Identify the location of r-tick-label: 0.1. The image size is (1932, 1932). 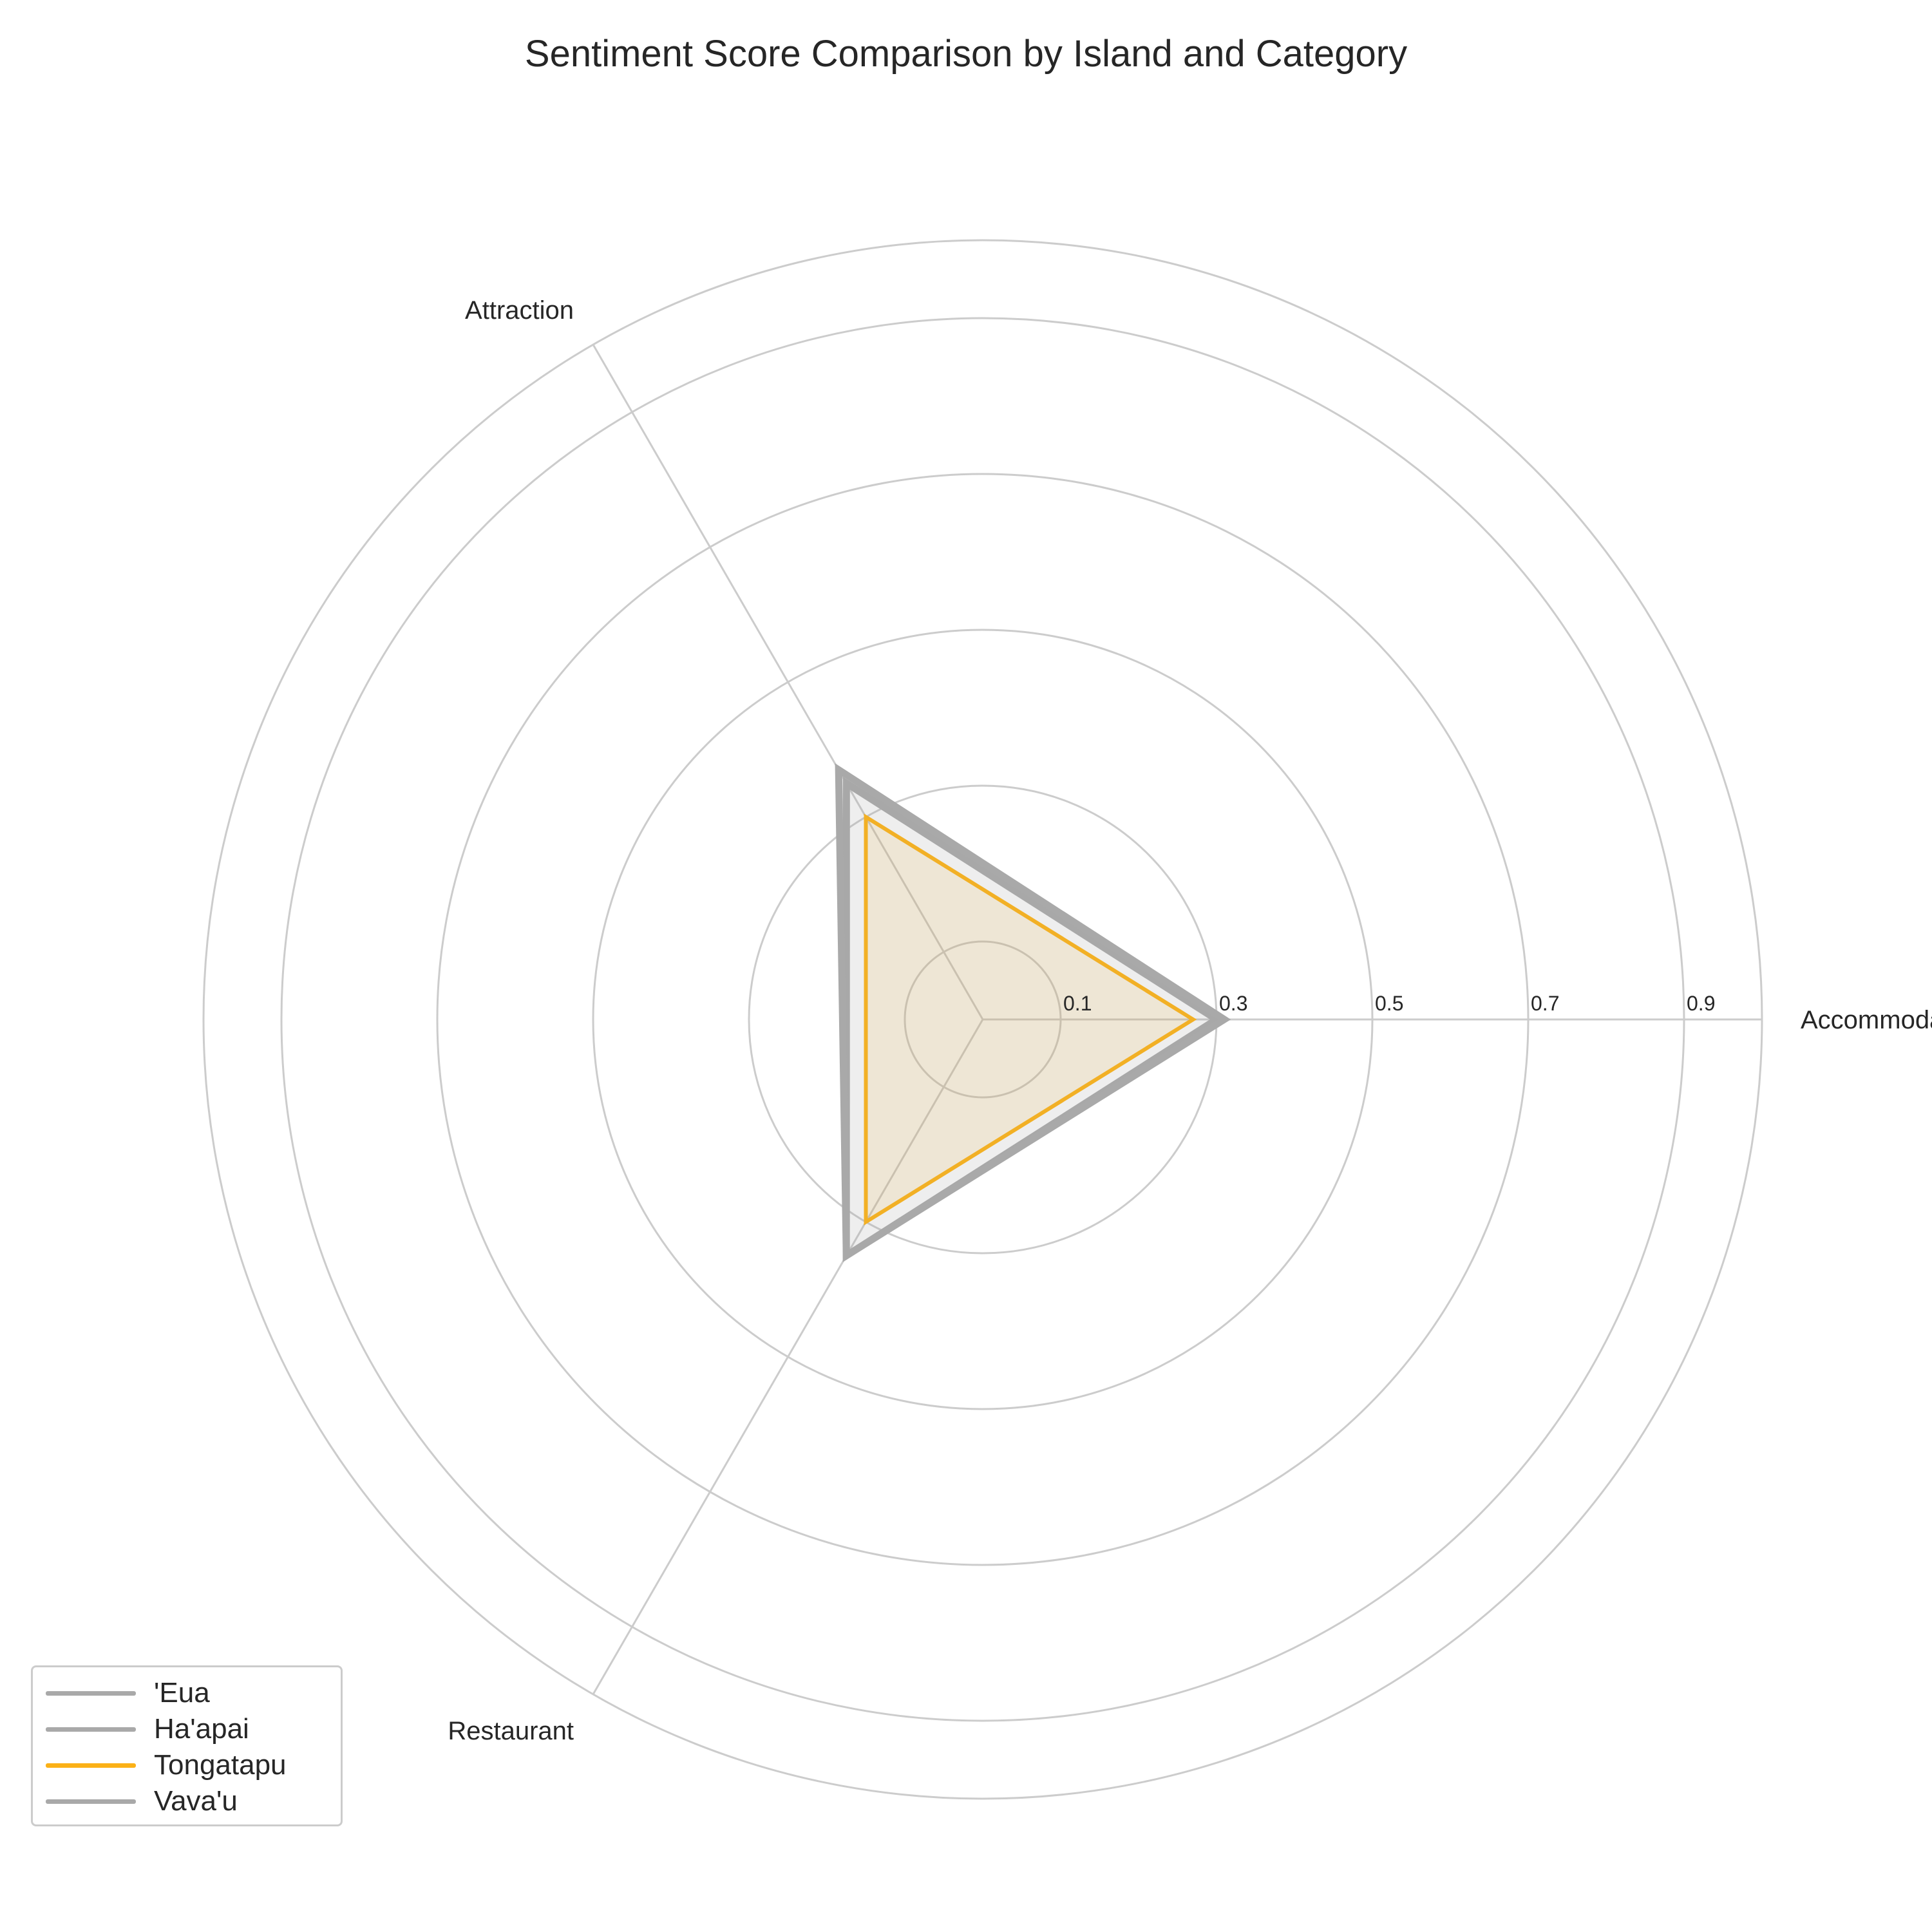
(1077, 1004).